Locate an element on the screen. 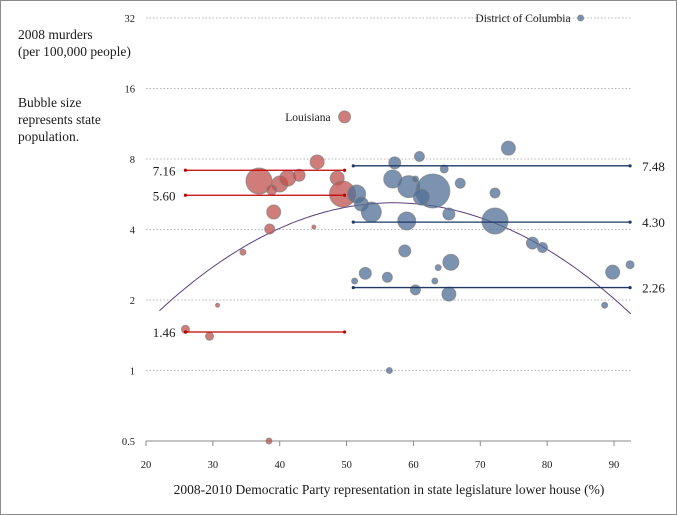 This screenshot has width=677, height=515. y-tick-label: 16 is located at coordinates (130, 90).